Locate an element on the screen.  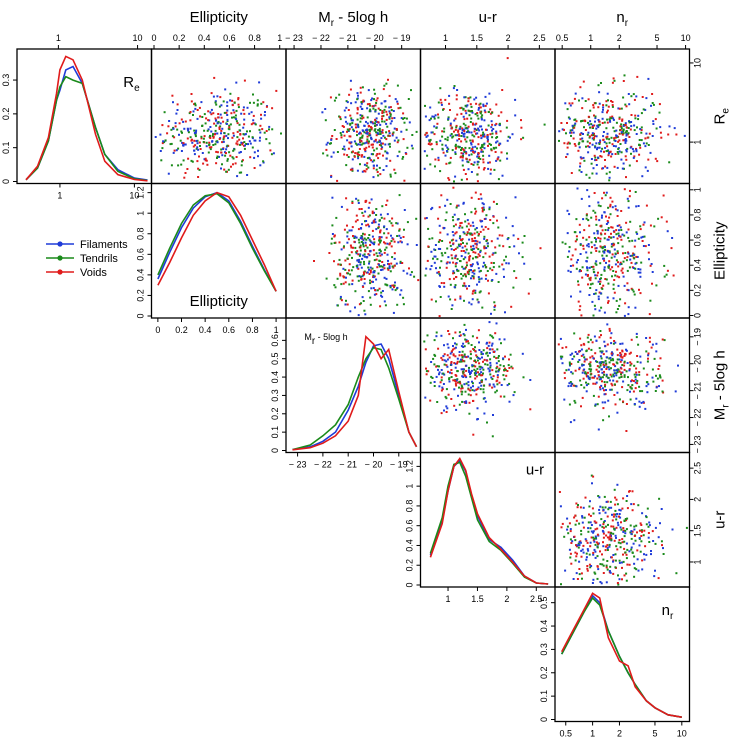
scatter-panel-Mr-ur is located at coordinates (487, 385).